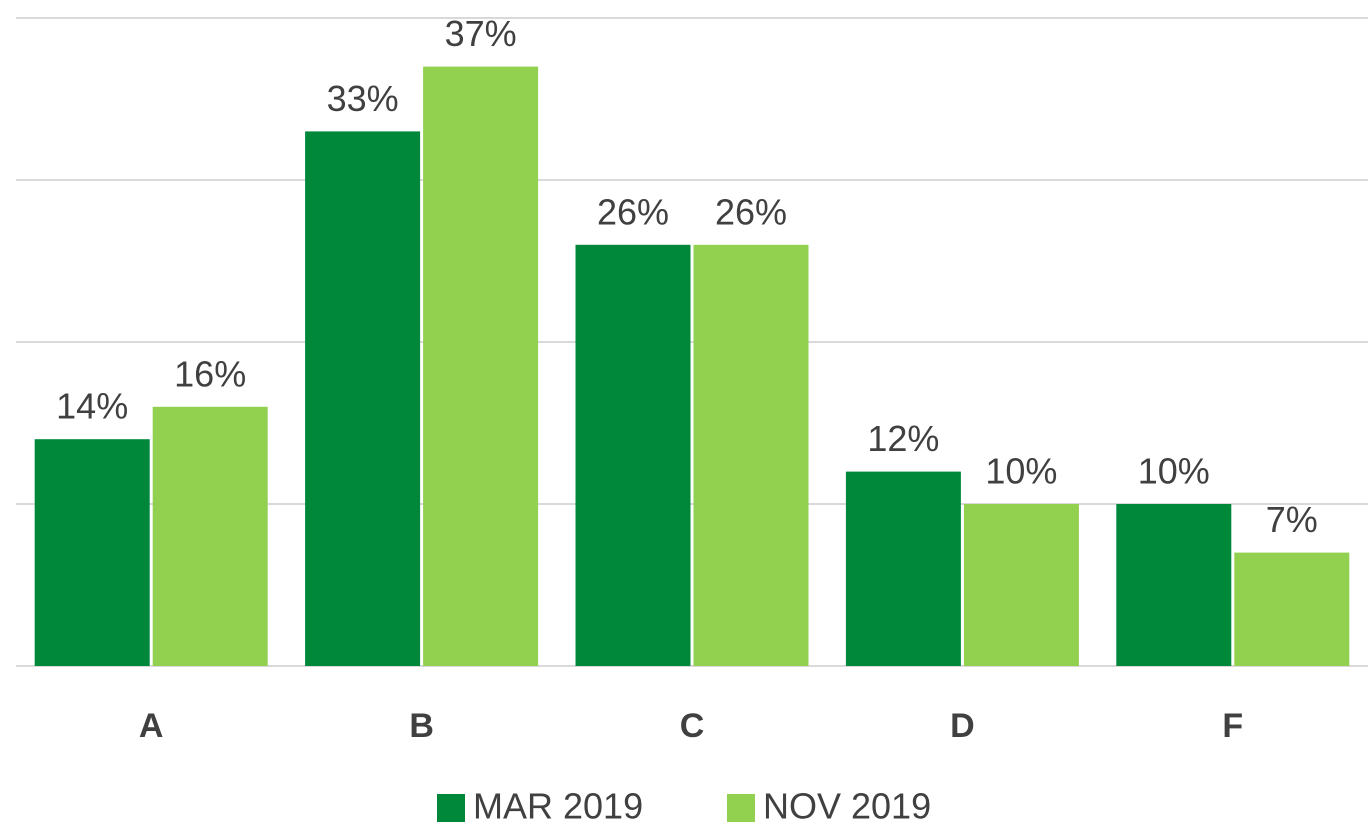 This screenshot has width=1368, height=827. I want to click on x-tick-label: C, so click(692, 726).